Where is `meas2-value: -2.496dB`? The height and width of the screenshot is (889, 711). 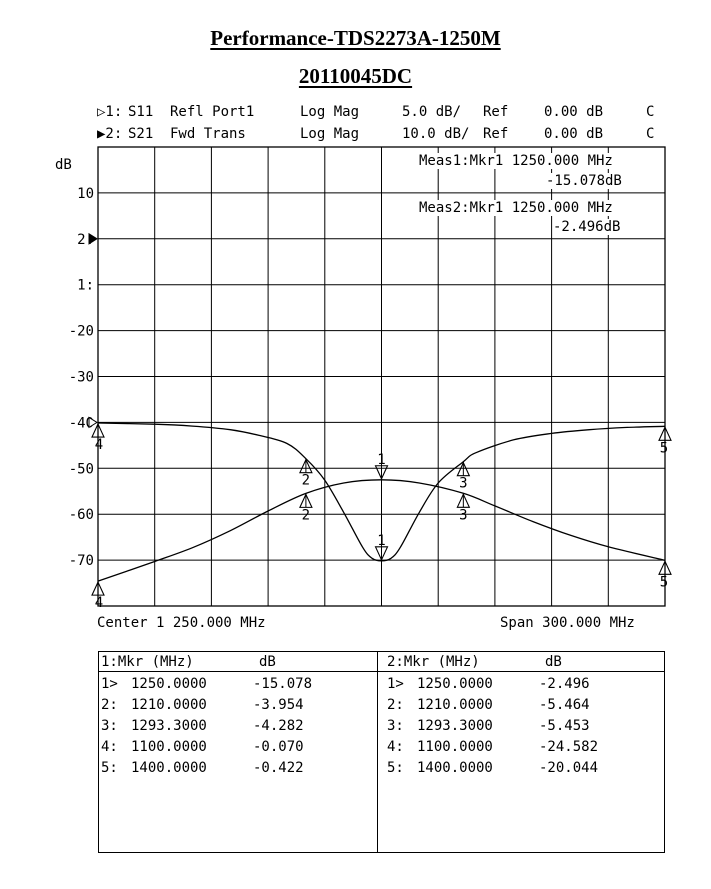
meas2-value: -2.496dB is located at coordinates (587, 227).